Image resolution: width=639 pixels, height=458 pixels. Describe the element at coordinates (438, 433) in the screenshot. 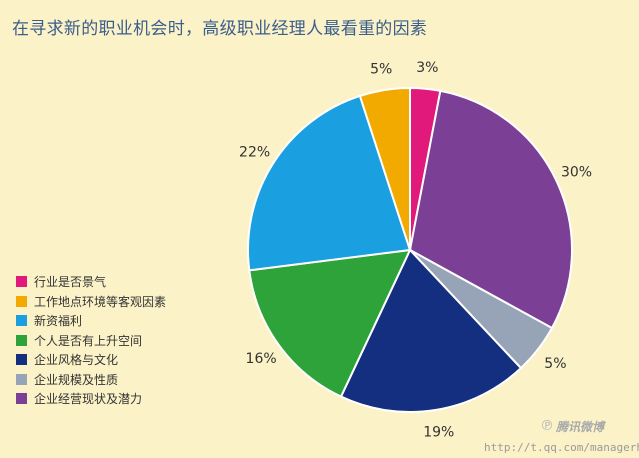

I see `slice-label: 19%` at that location.